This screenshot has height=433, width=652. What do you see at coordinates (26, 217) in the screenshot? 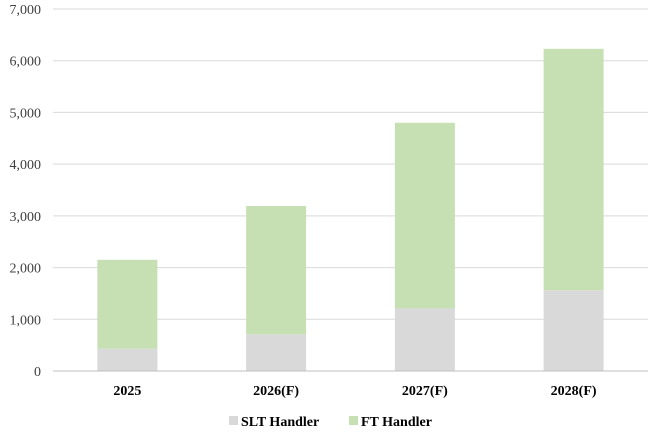
I see `y-tick-label: 3,000` at bounding box center [26, 217].